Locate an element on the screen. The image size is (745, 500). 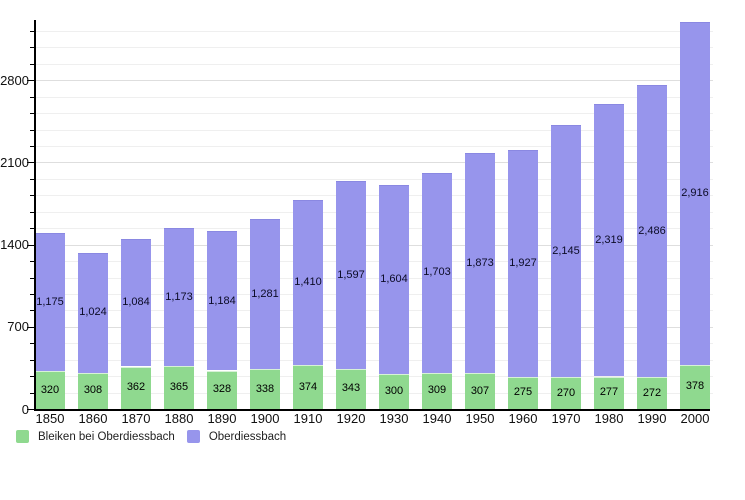
y-axis-label-2800: 2800 is located at coordinates (14, 80).